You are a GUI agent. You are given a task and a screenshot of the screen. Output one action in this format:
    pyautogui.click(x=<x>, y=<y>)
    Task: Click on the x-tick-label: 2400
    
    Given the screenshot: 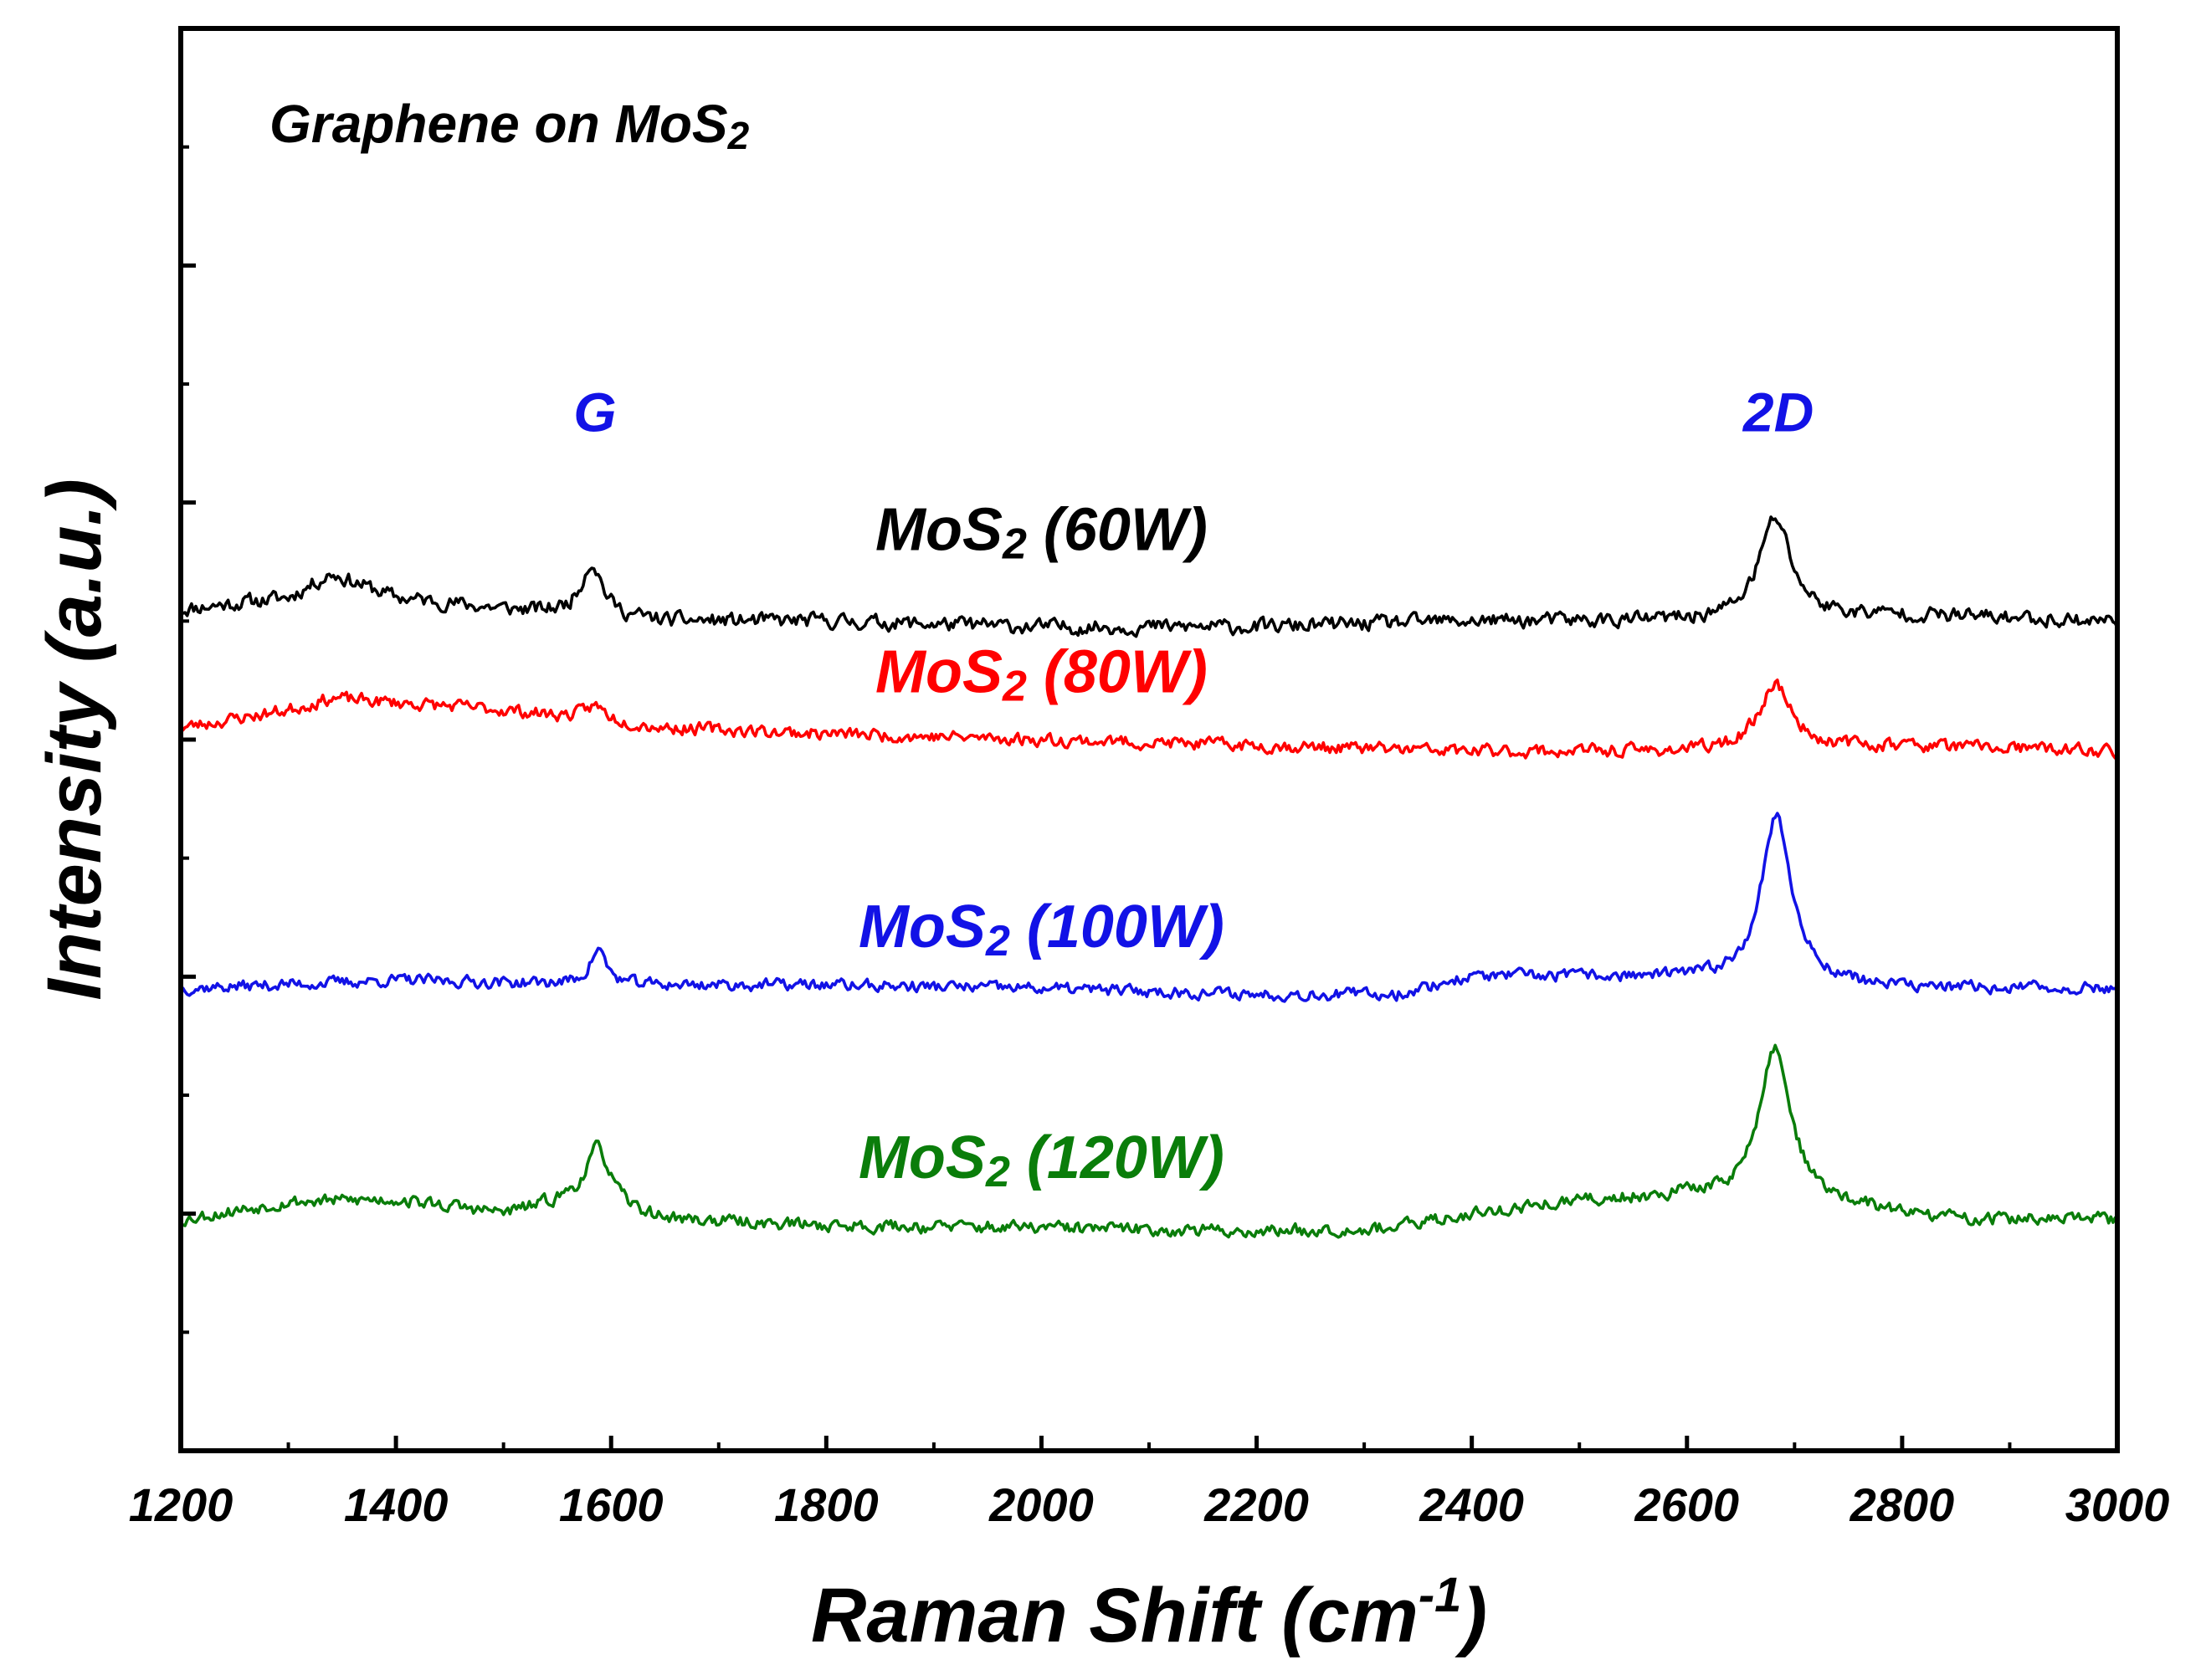 What is the action you would take?
    pyautogui.click(x=1471, y=1504)
    